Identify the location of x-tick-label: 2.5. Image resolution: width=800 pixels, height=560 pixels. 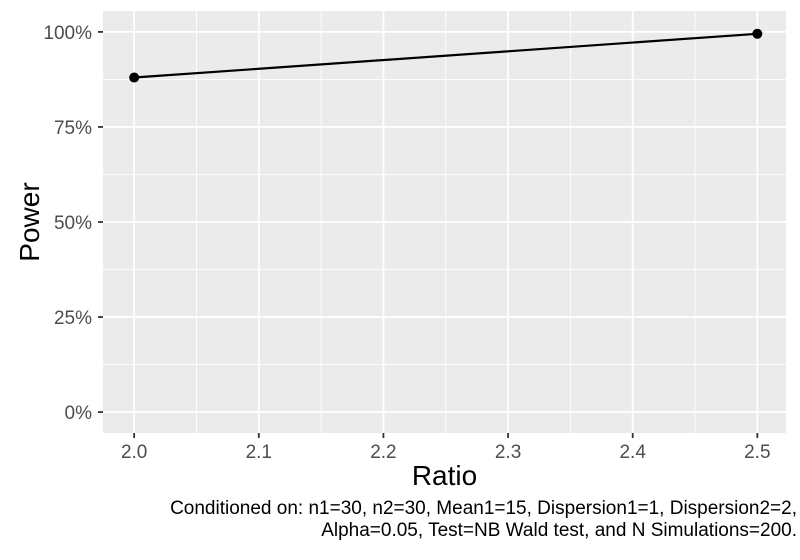
(757, 452).